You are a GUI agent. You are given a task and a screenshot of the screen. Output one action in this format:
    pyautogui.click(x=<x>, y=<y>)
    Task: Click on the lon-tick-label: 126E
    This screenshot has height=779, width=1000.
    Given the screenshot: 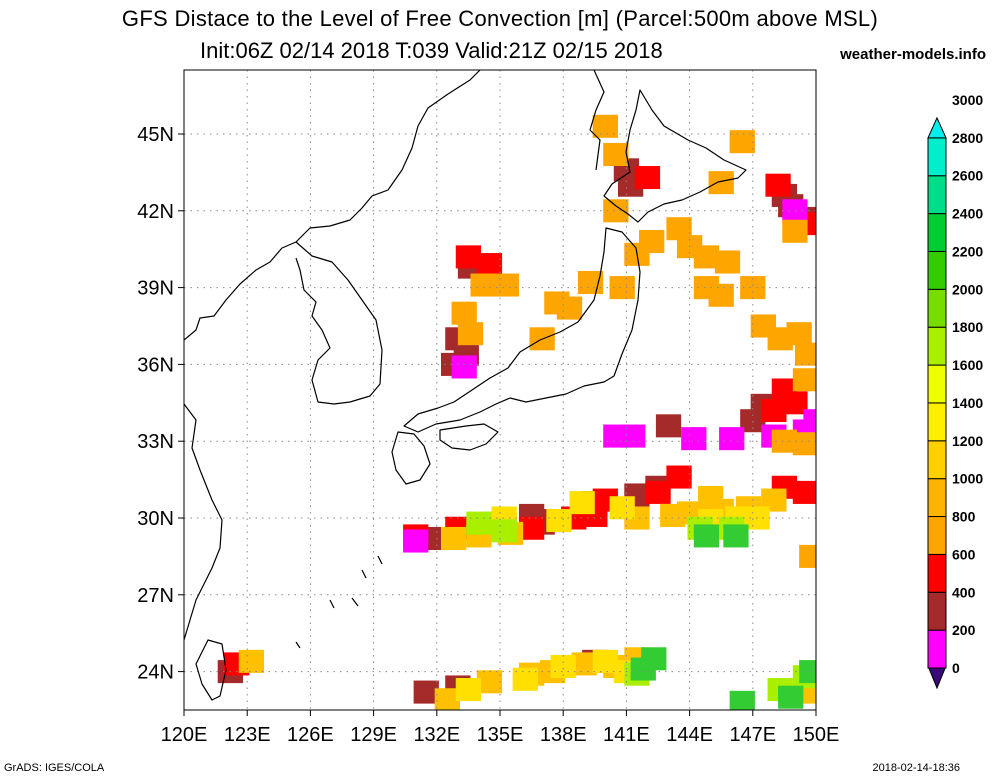 What is the action you would take?
    pyautogui.click(x=310, y=735)
    